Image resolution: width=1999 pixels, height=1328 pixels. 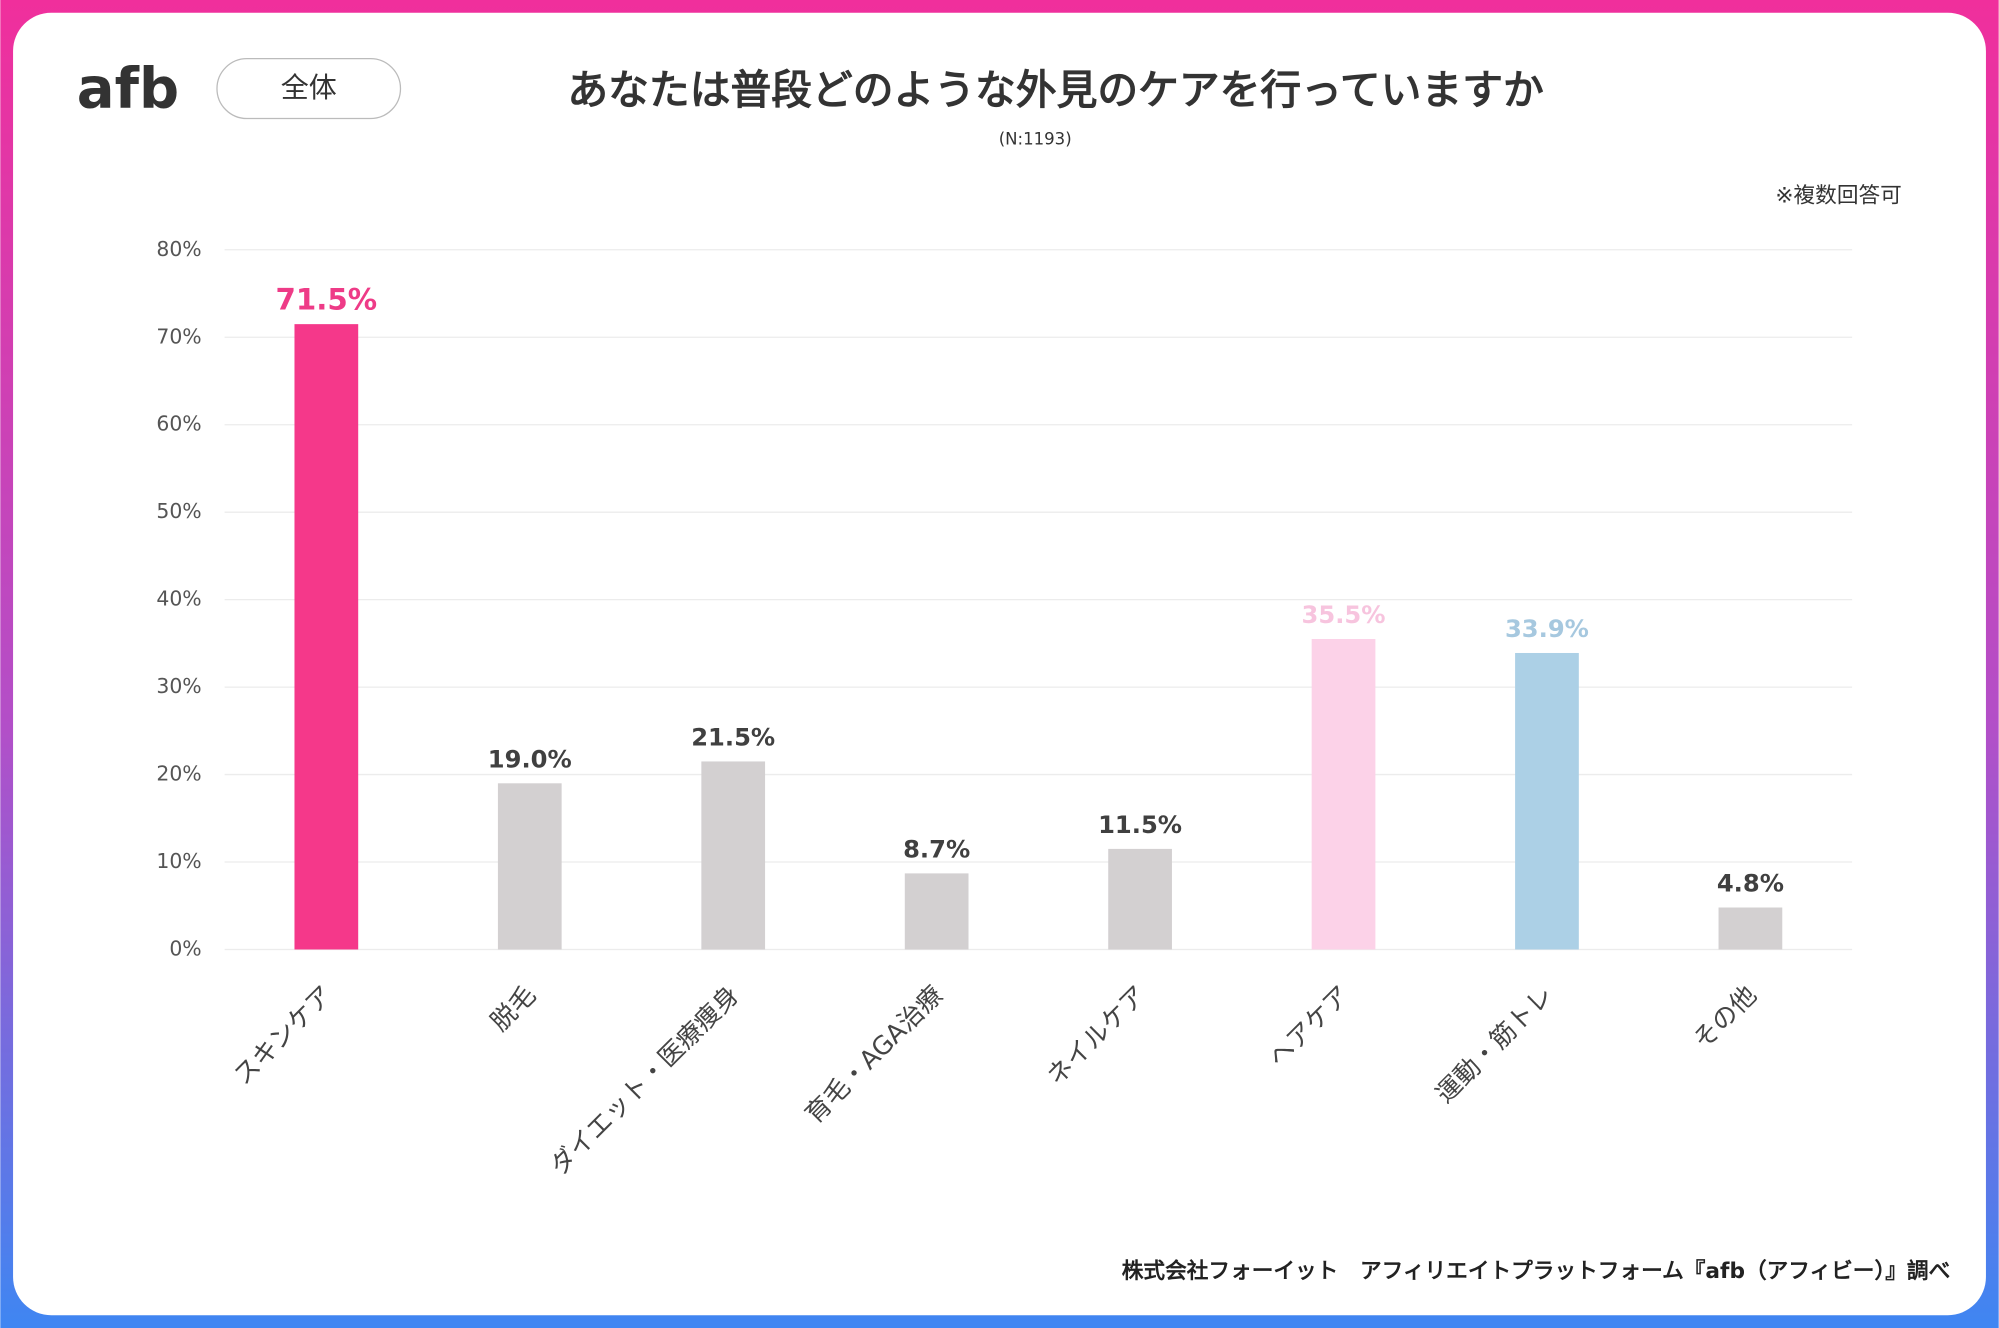 I want to click on y-tick-label: 40%, so click(x=178, y=599).